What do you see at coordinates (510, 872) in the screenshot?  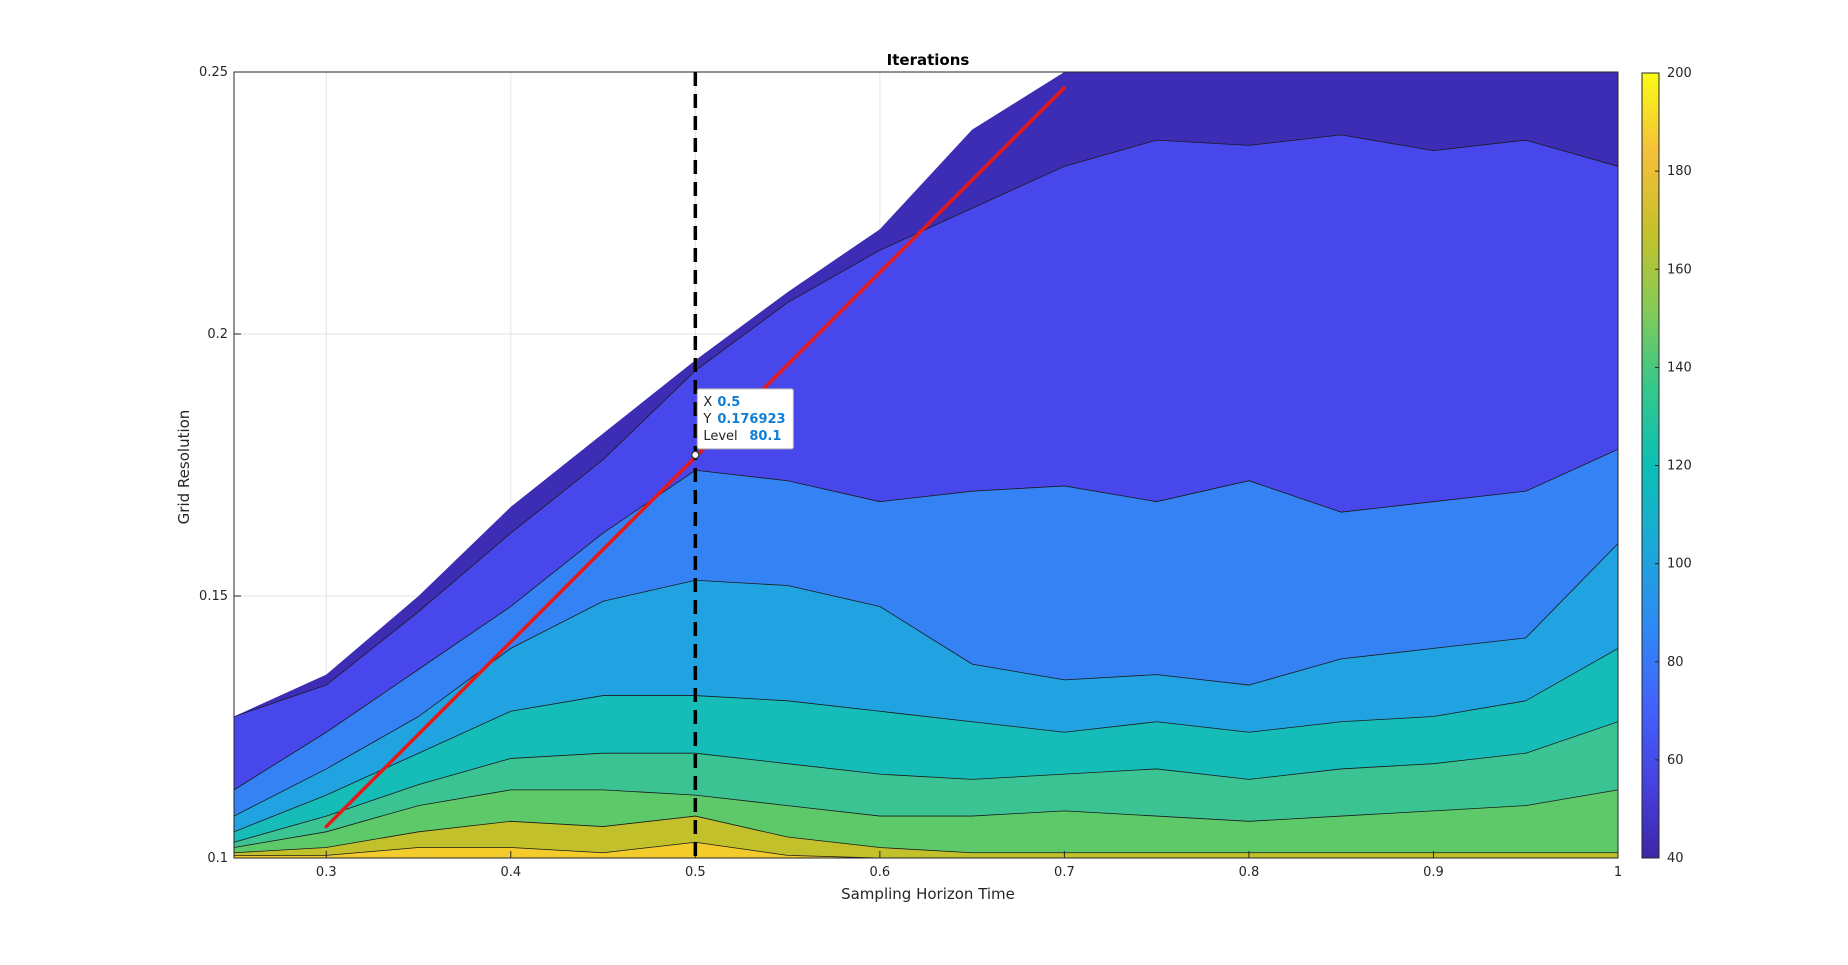 I see `x-tick-label: 0.4` at bounding box center [510, 872].